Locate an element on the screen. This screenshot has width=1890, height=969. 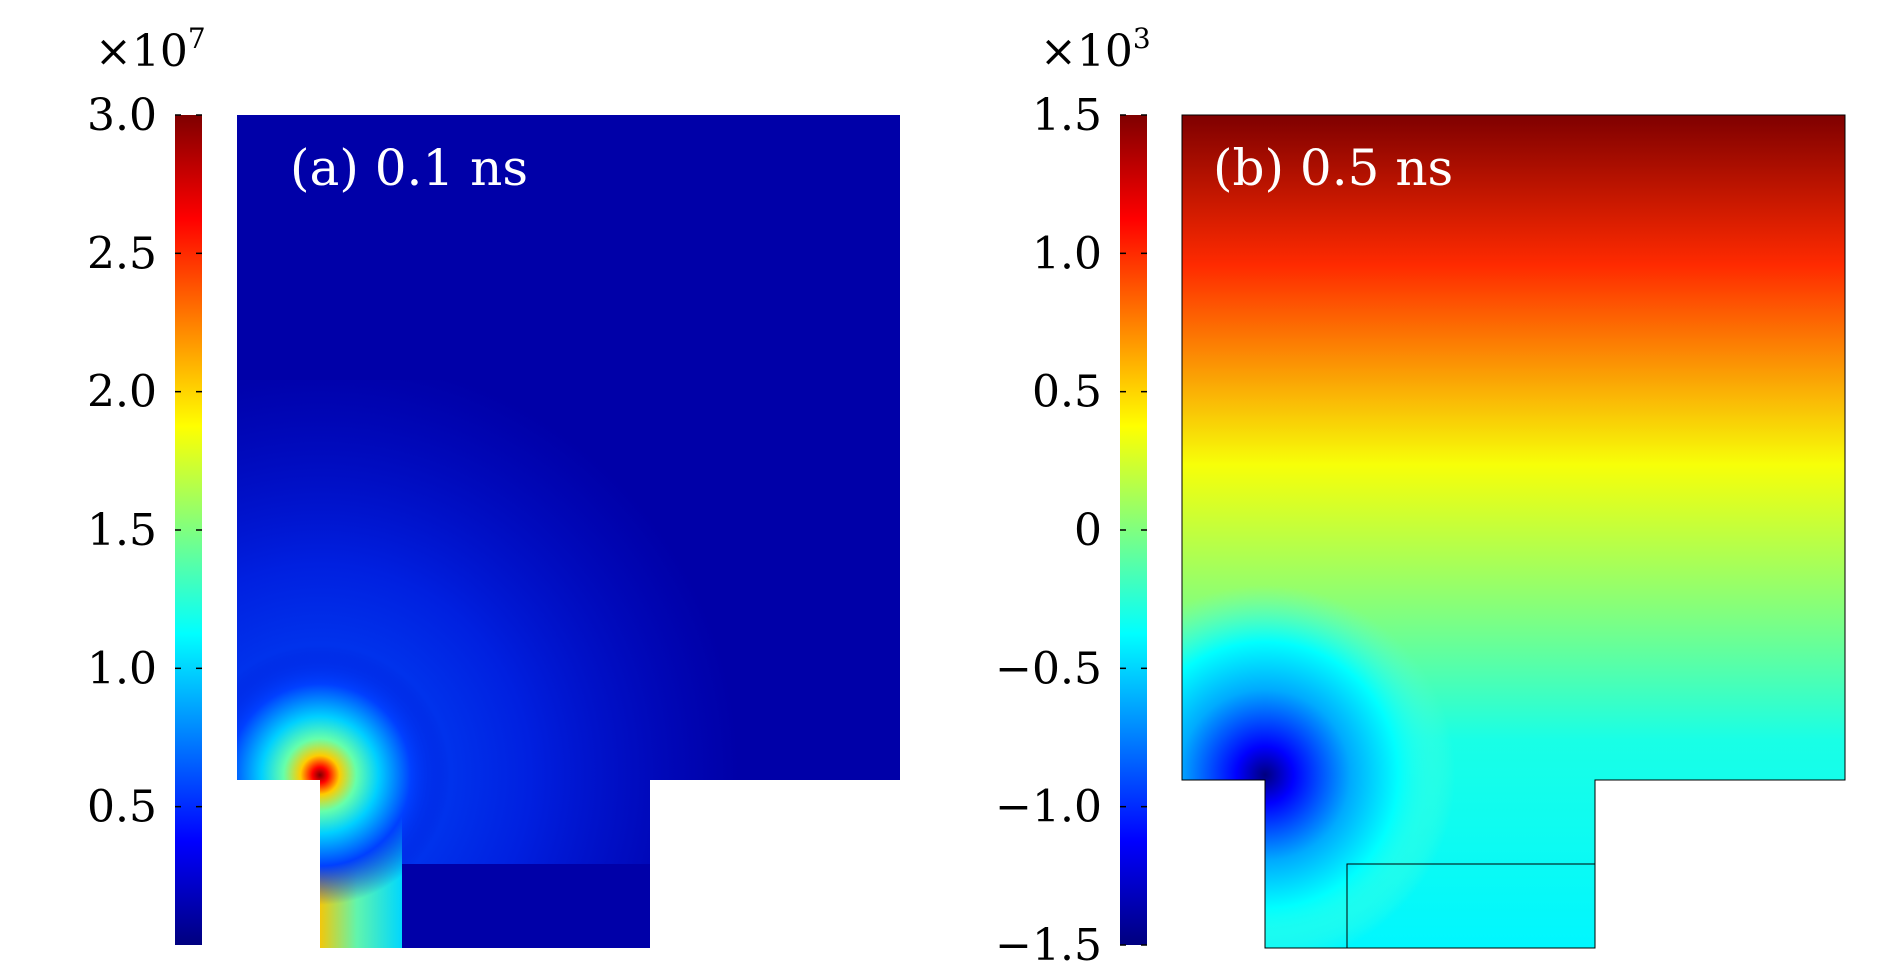
colorbar-tick-label: −0.5 is located at coordinates (1048, 668).